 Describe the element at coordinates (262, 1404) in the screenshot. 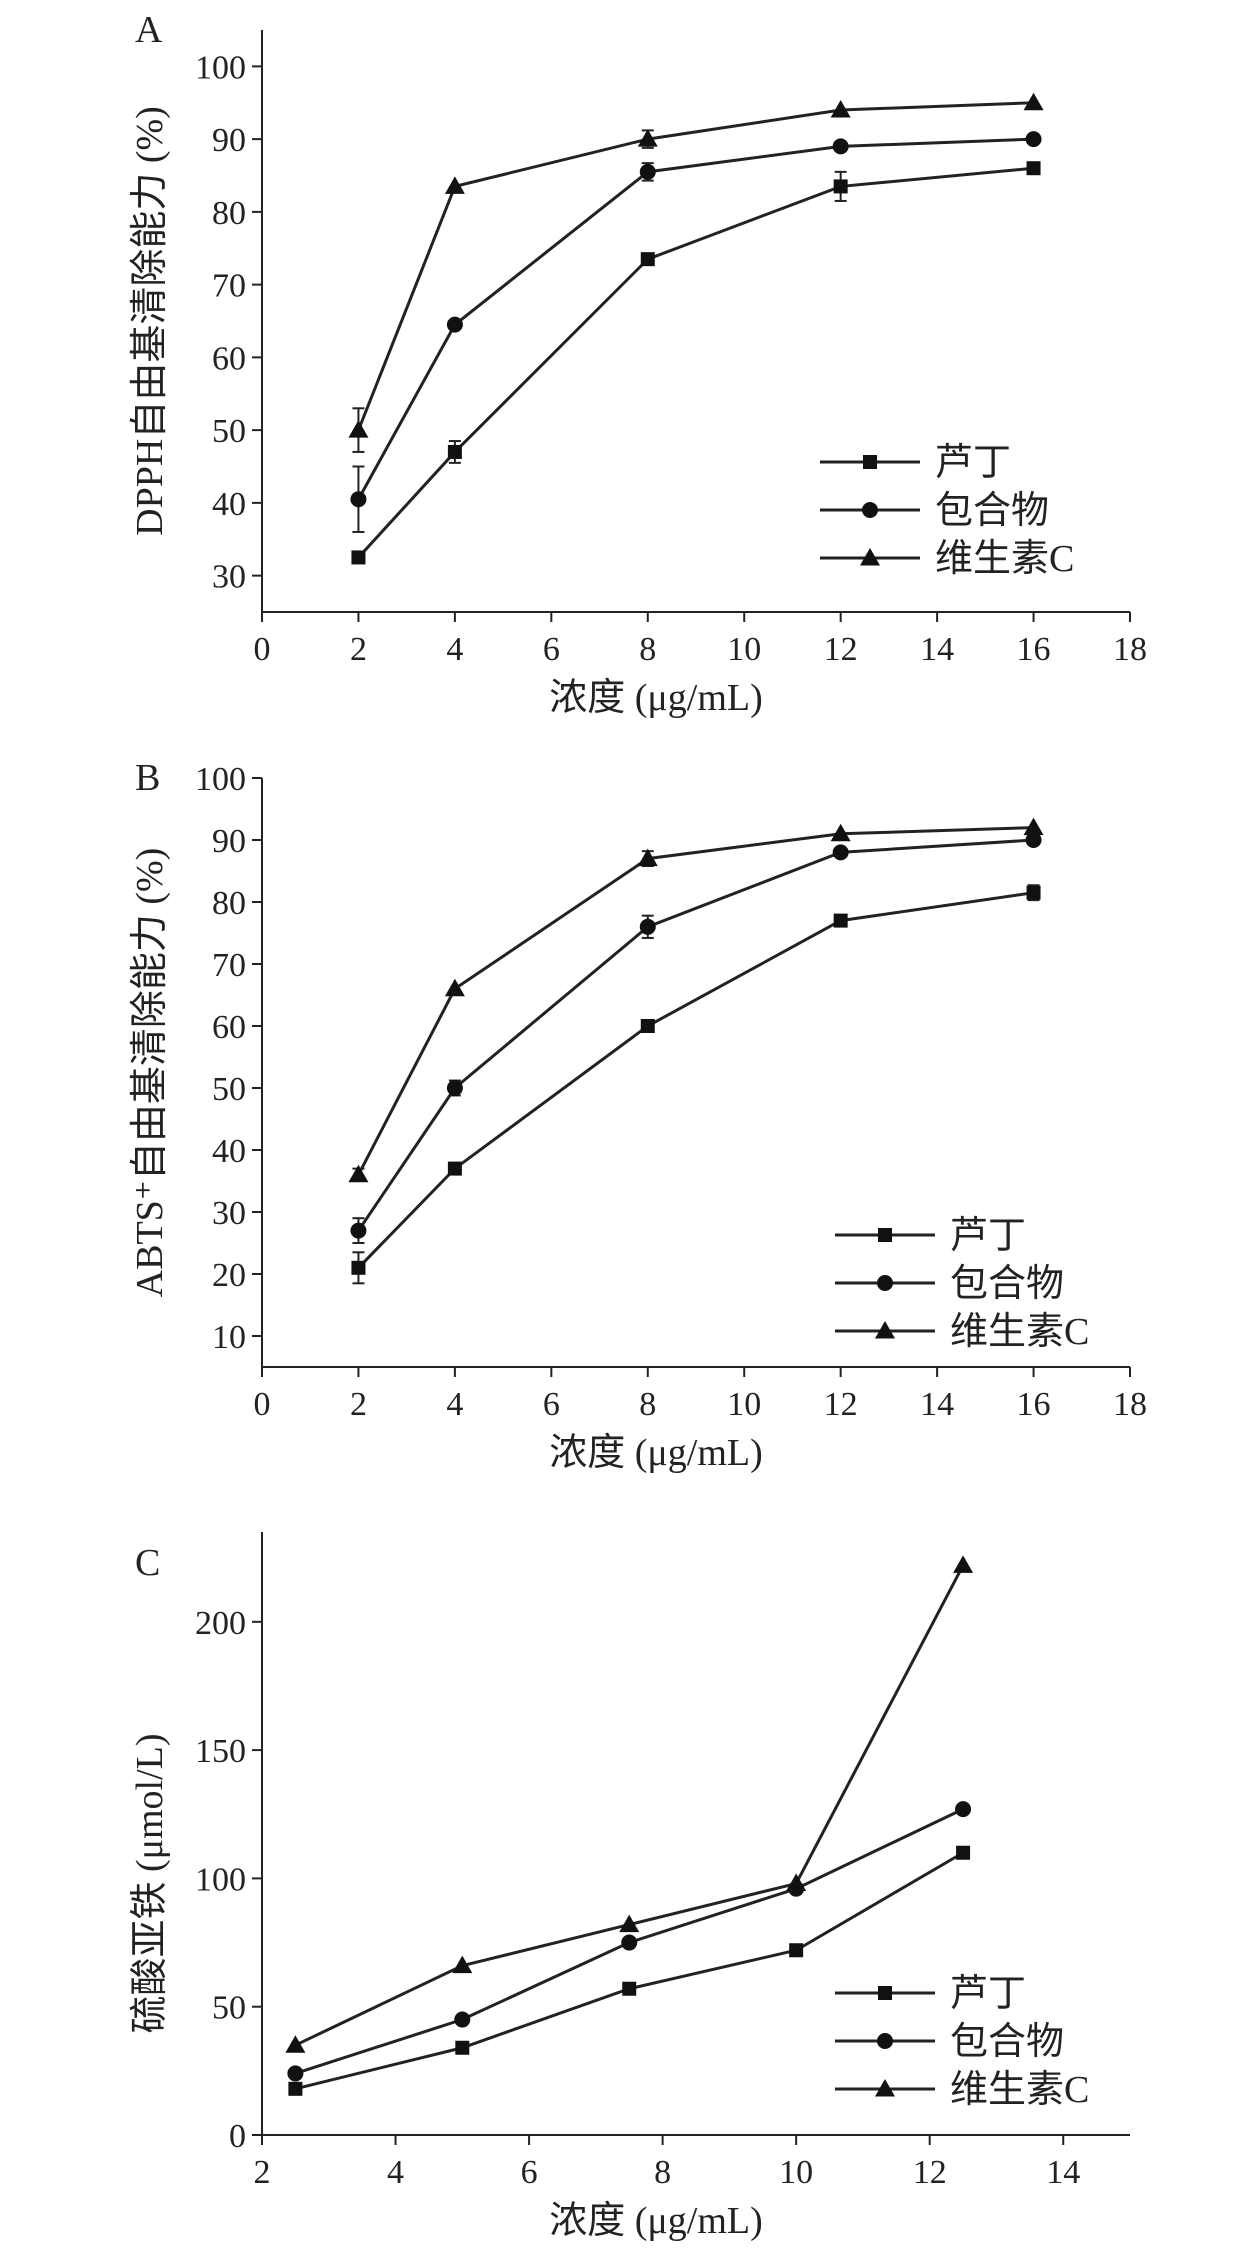

I see `x-tick-label: 0` at that location.